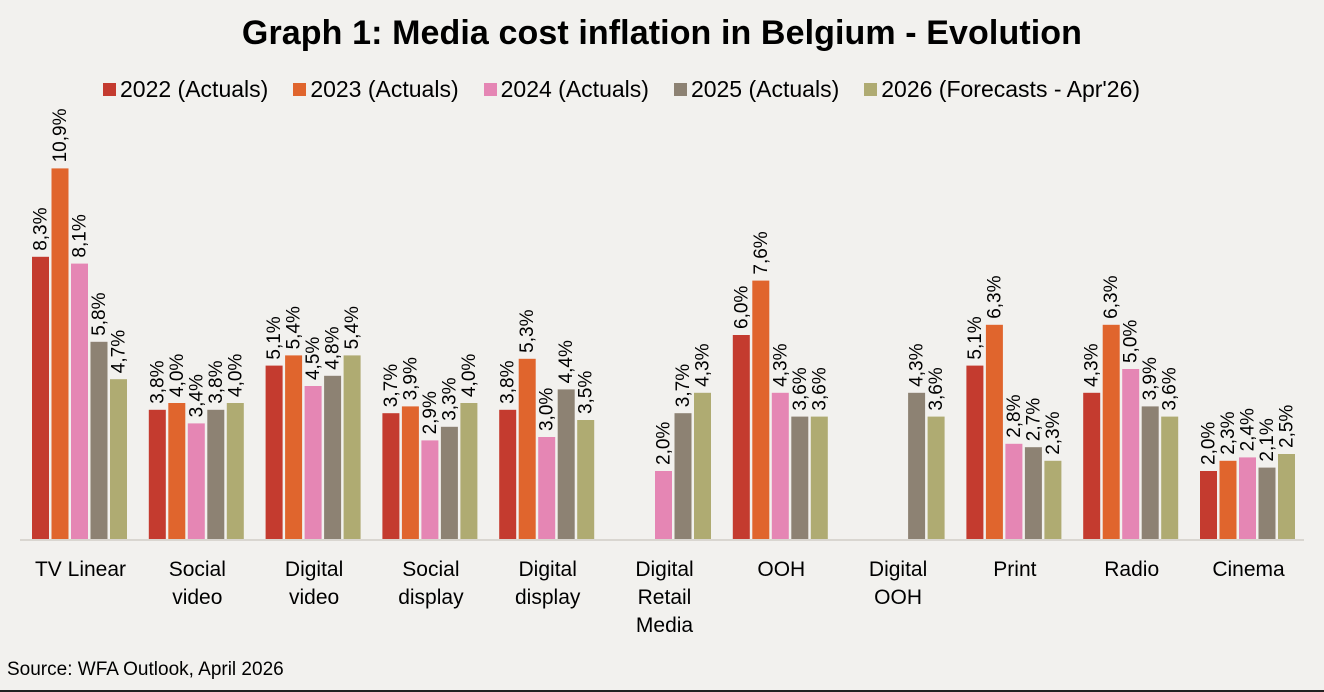 The width and height of the screenshot is (1324, 692). What do you see at coordinates (449, 398) in the screenshot?
I see `bar-value-label: 3,3%` at bounding box center [449, 398].